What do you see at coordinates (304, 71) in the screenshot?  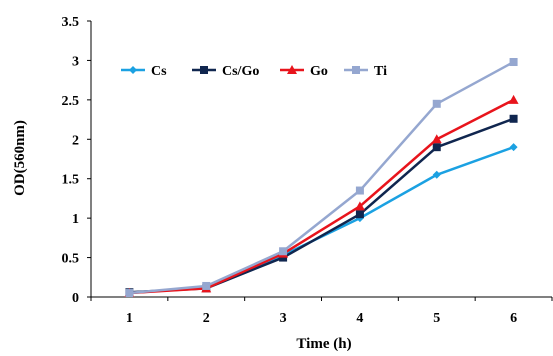 I see `legend-item: Go` at bounding box center [304, 71].